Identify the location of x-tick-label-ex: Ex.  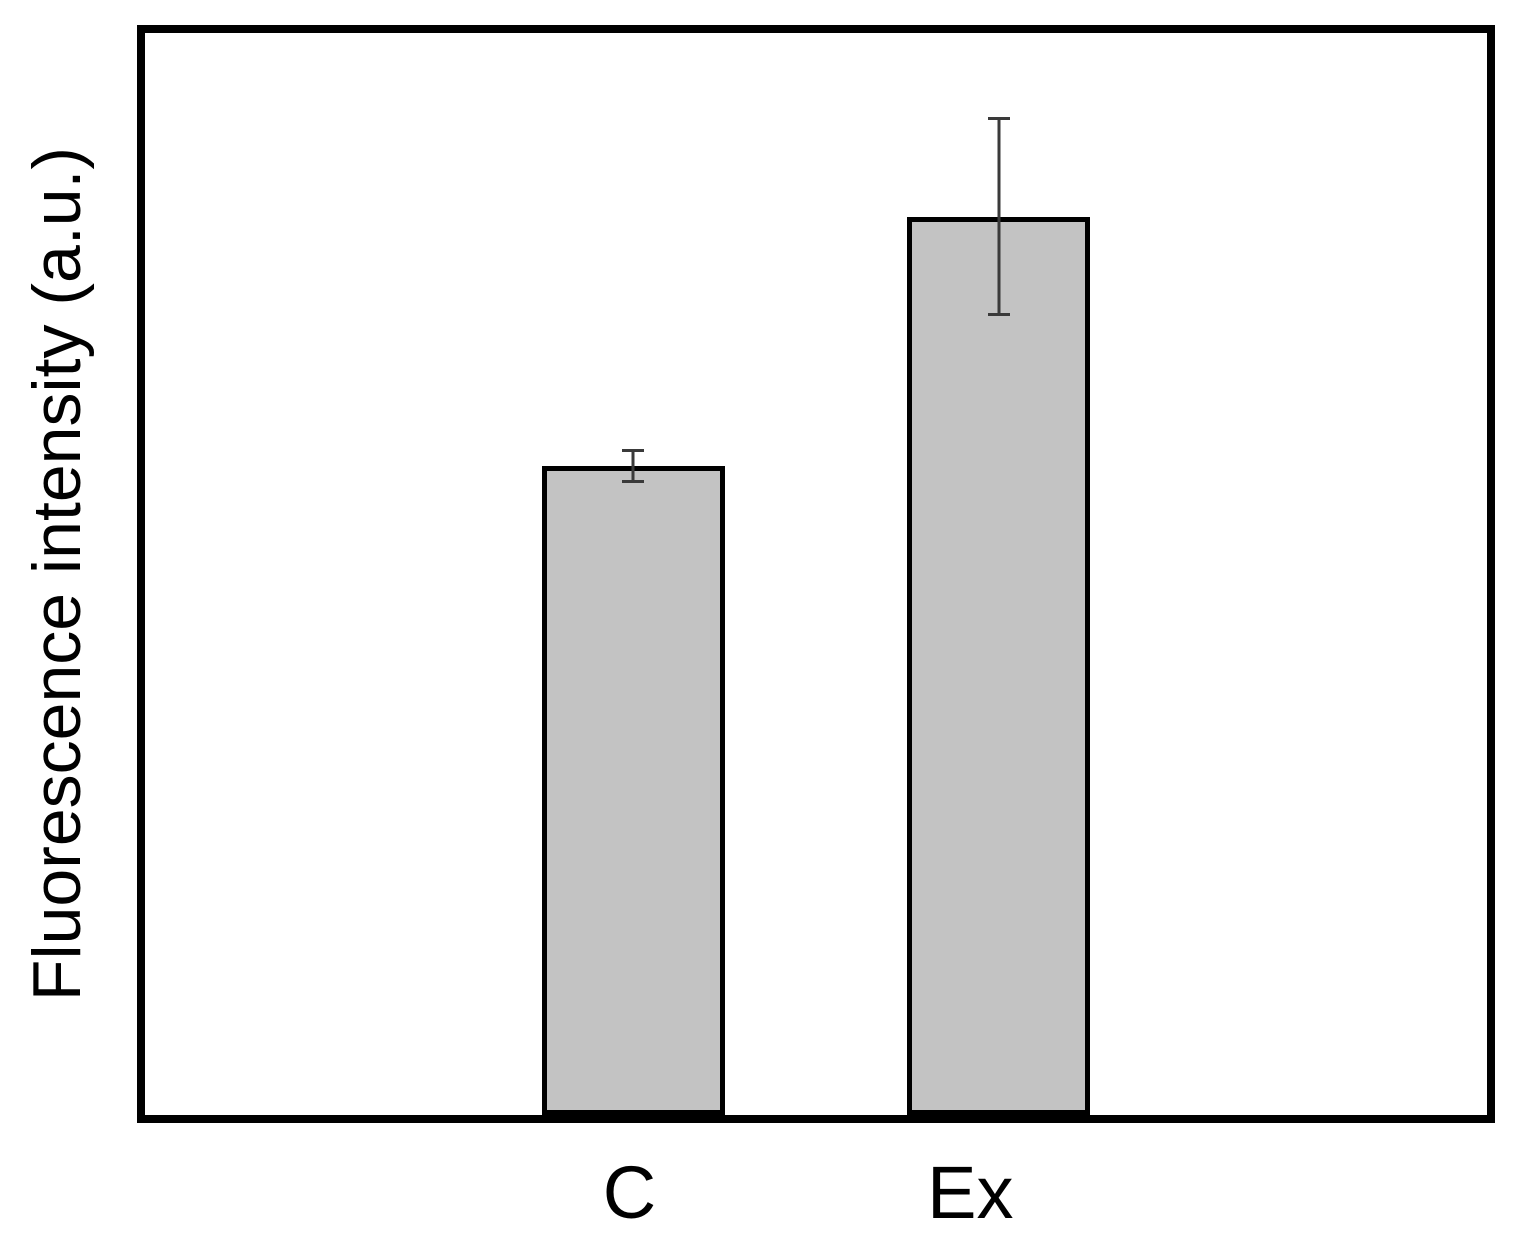
(970, 1192).